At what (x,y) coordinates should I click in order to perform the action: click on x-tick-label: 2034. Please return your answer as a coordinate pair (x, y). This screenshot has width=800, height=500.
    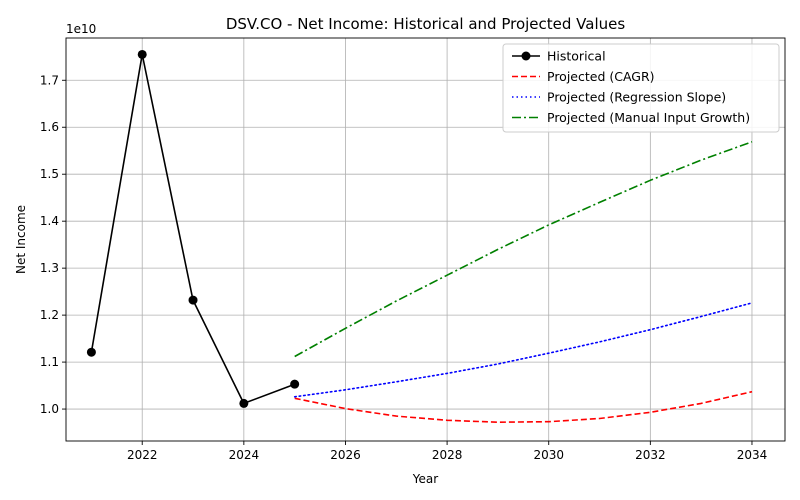
    Looking at the image, I should click on (752, 455).